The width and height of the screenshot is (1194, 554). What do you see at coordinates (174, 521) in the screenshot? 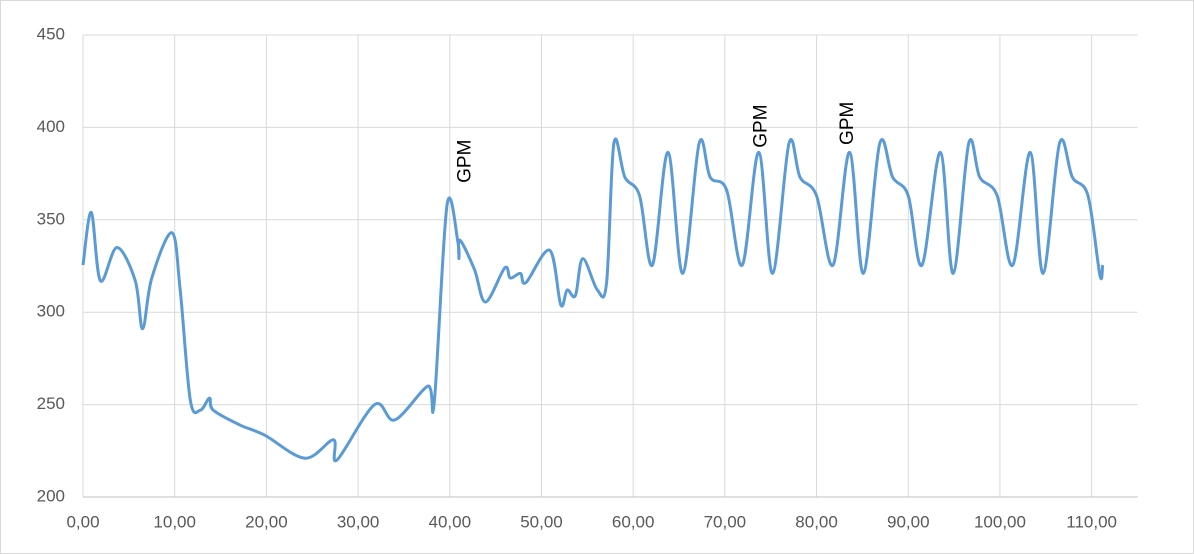
I see `x-tick-label: 10,00` at bounding box center [174, 521].